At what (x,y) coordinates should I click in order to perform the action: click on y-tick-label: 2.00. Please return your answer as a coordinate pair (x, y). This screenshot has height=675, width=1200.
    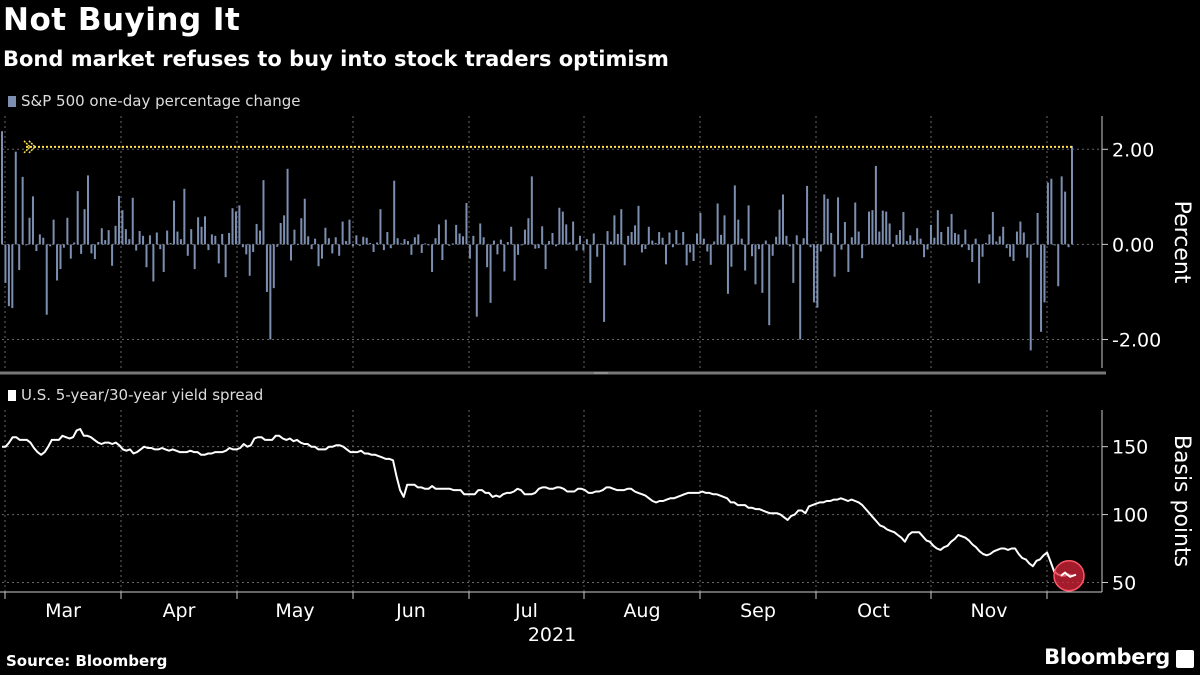
    Looking at the image, I should click on (1133, 150).